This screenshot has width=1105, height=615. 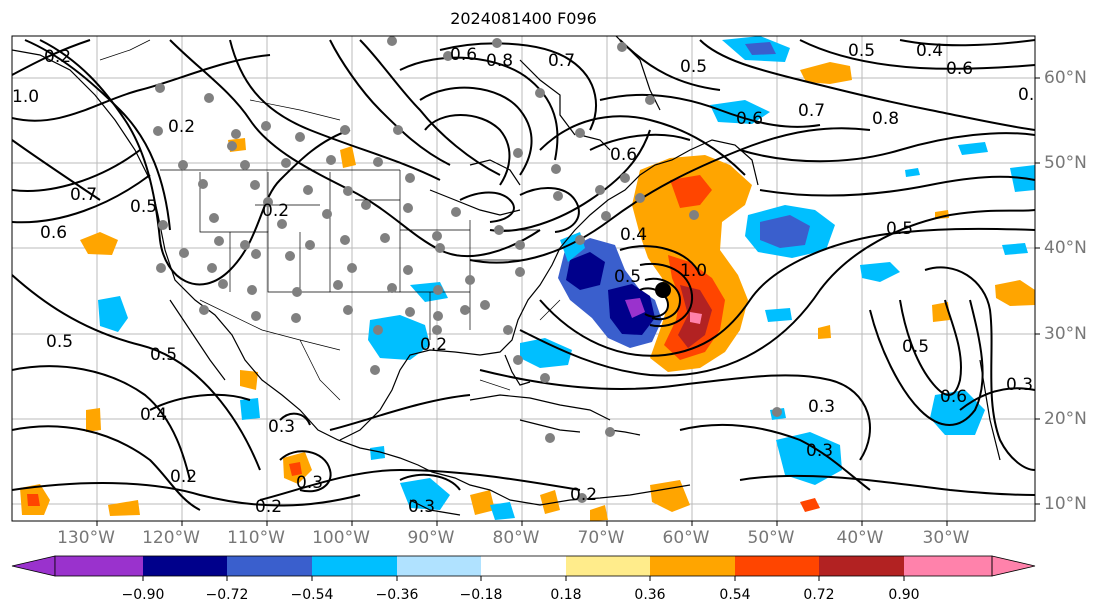 What do you see at coordinates (663, 290) in the screenshot?
I see `storm-center-marker` at bounding box center [663, 290].